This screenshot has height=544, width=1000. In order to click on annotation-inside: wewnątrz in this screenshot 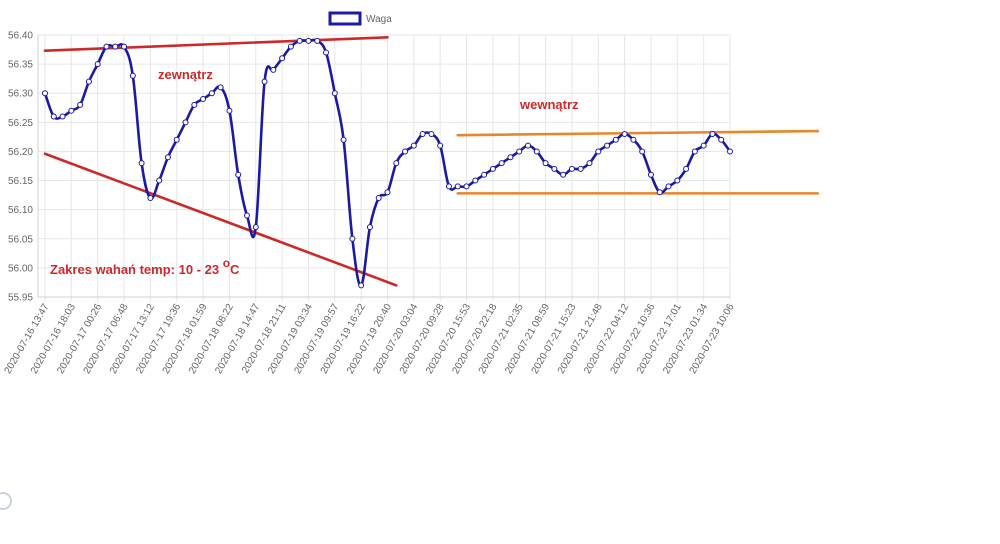, I will do `click(549, 104)`.